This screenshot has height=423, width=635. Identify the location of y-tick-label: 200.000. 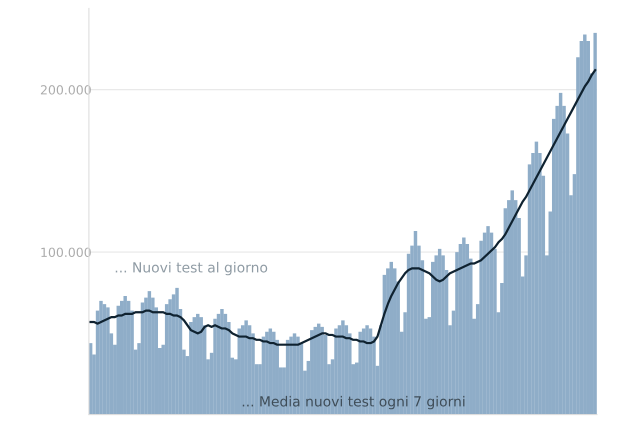
(65, 90).